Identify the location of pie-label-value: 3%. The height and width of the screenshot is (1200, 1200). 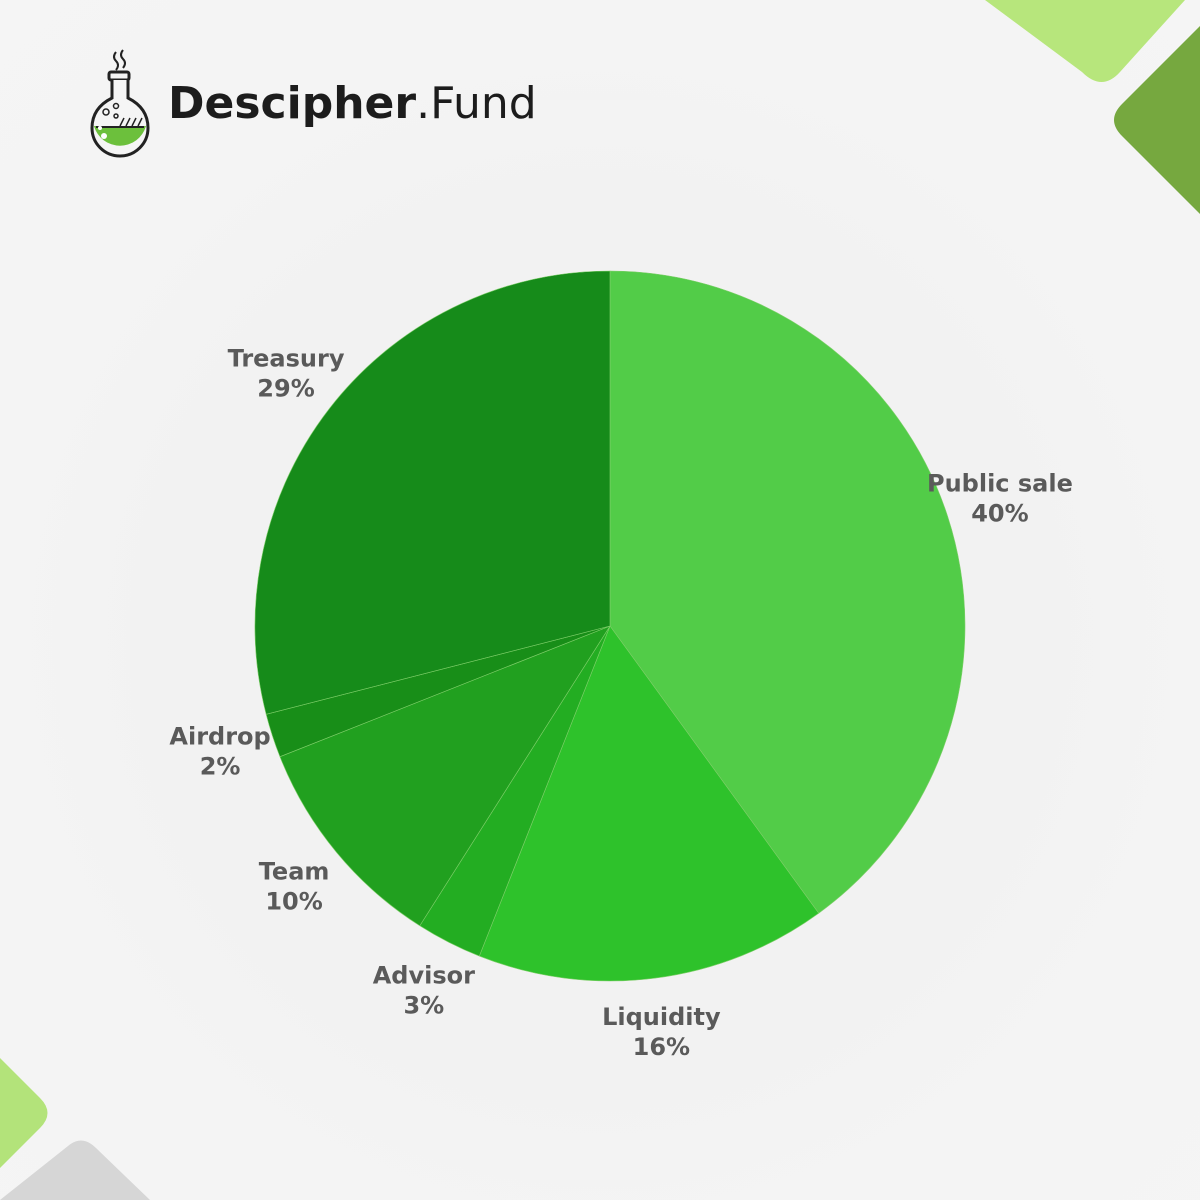
(423, 1005).